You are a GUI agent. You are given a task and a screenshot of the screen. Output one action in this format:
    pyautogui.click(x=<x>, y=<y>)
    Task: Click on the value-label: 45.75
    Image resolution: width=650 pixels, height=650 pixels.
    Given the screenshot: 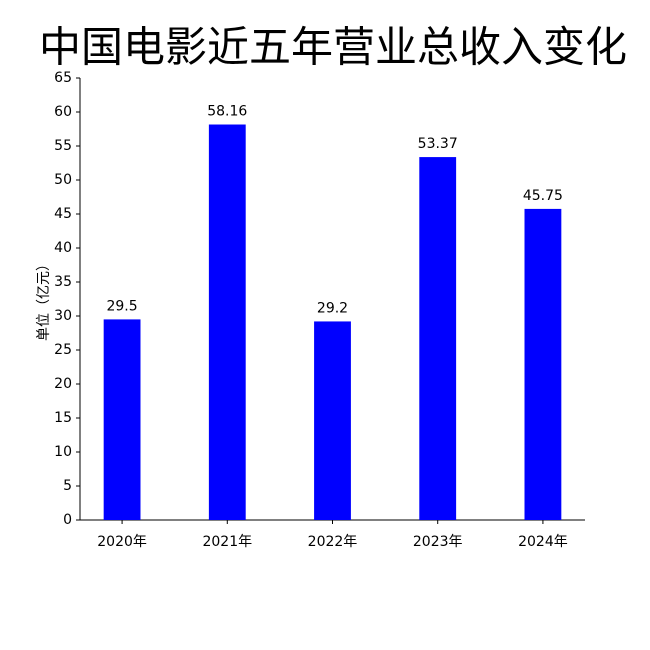 What is the action you would take?
    pyautogui.click(x=543, y=196)
    